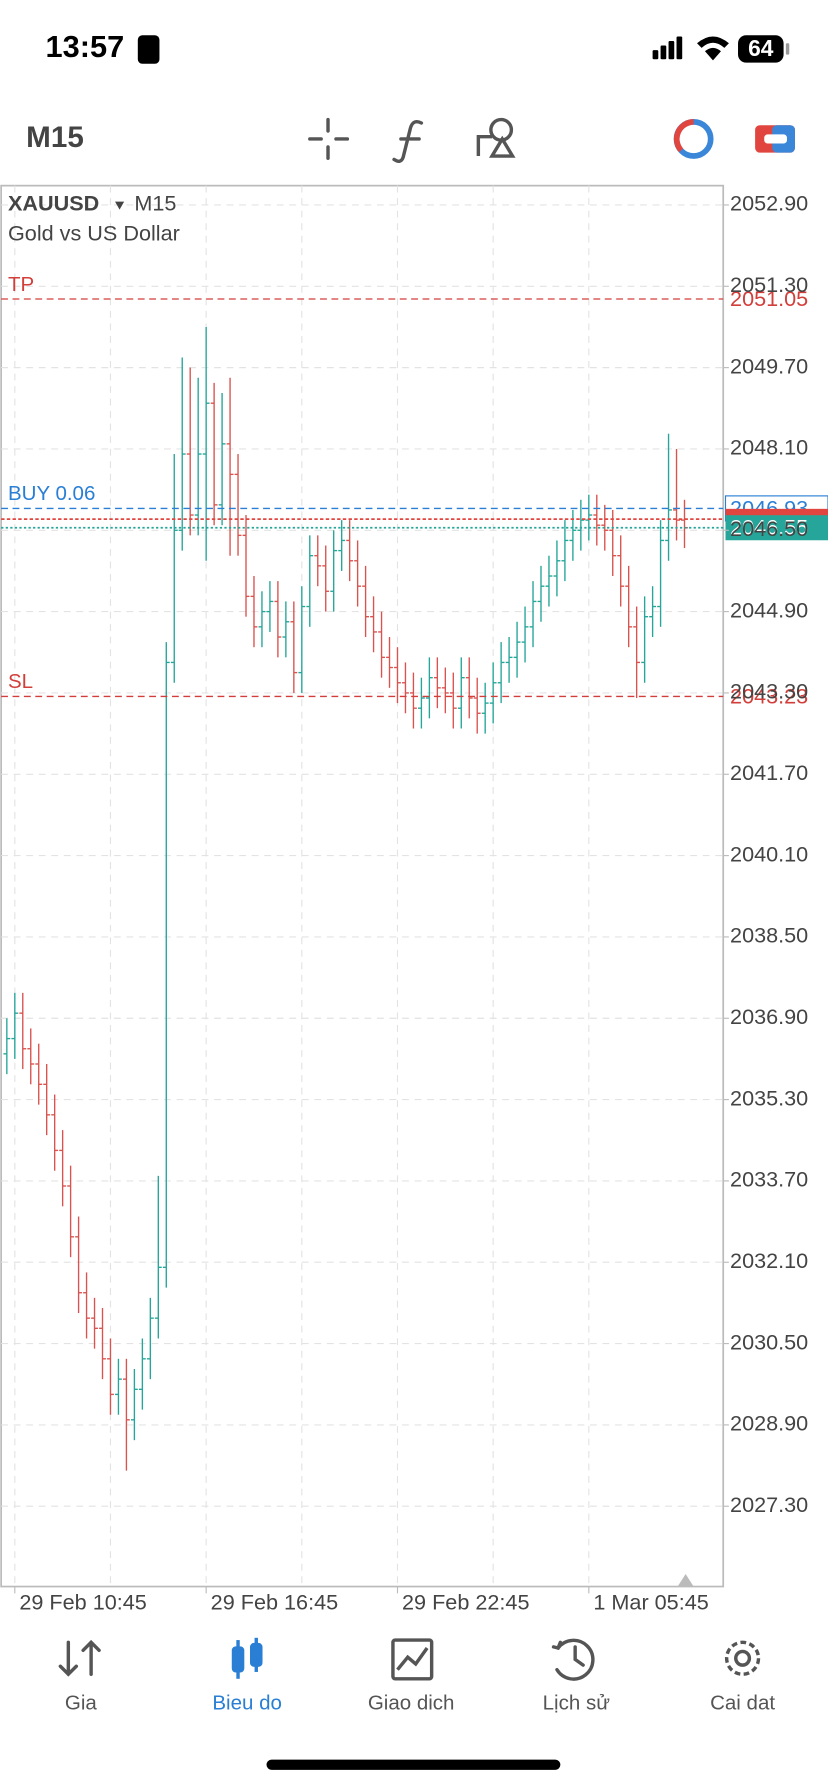 The image size is (828, 1792). Describe the element at coordinates (769, 365) in the screenshot. I see `y-tick-label: 2049.70` at that location.